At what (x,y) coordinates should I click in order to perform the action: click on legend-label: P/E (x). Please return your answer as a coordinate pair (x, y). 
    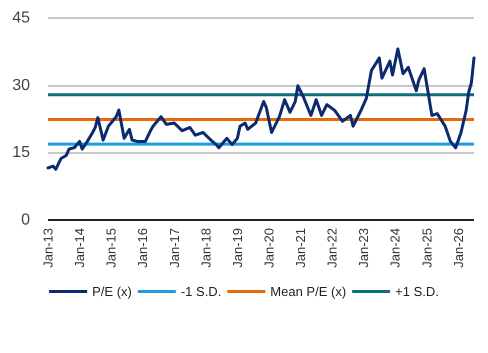
    Looking at the image, I should click on (112, 291).